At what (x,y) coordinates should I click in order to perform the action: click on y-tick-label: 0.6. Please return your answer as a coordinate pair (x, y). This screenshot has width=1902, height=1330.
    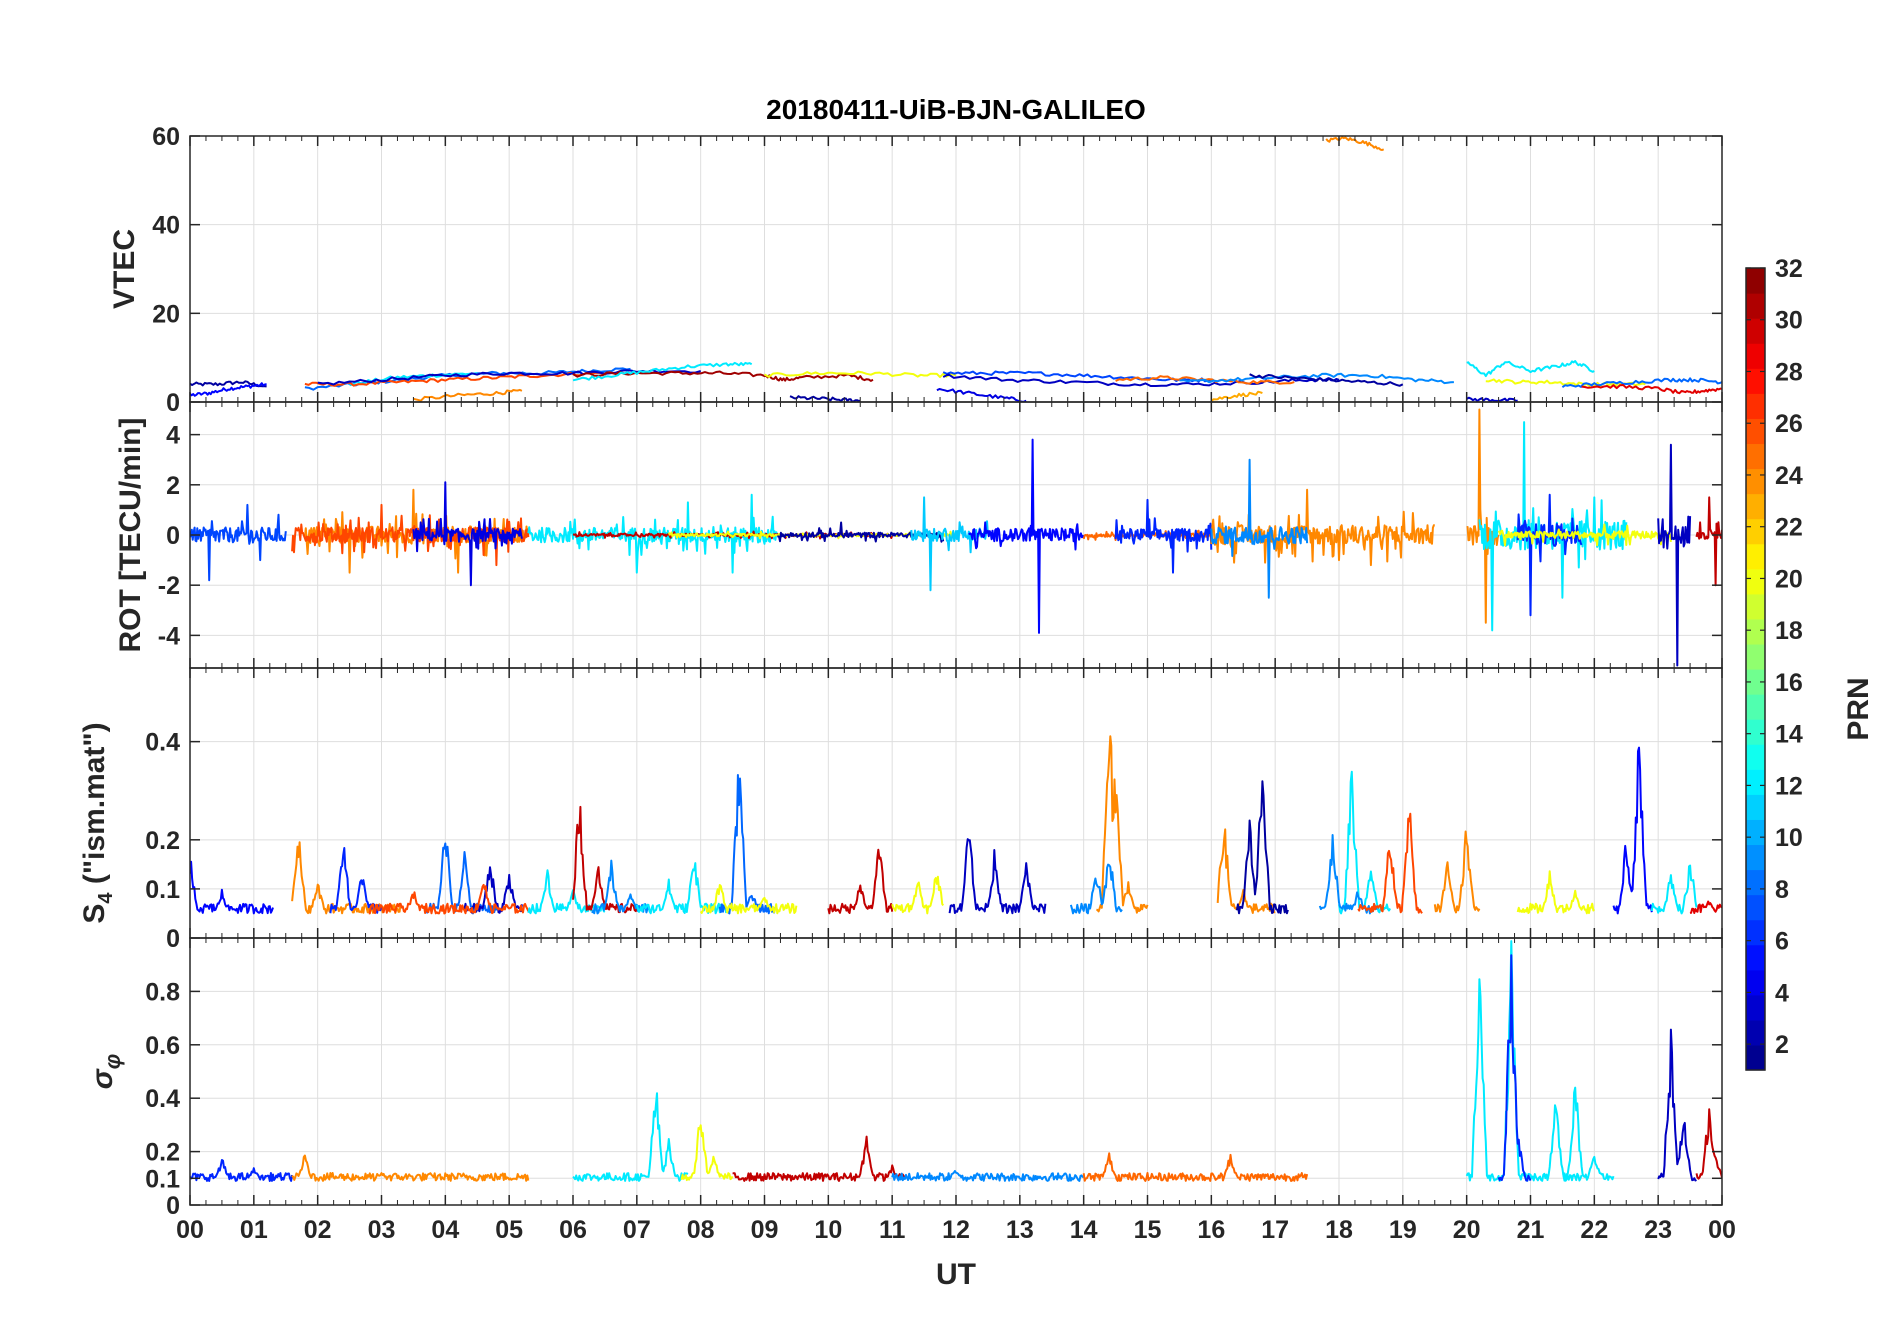
    Looking at the image, I should click on (162, 1046).